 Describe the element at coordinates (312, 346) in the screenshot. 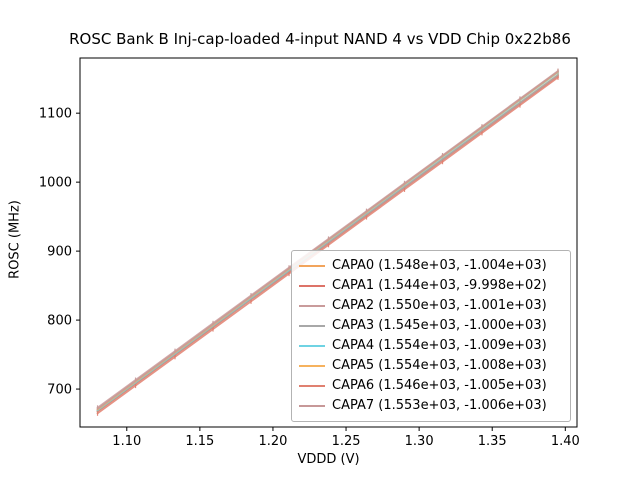

I see `legend-line-swatch-CAPA4` at that location.